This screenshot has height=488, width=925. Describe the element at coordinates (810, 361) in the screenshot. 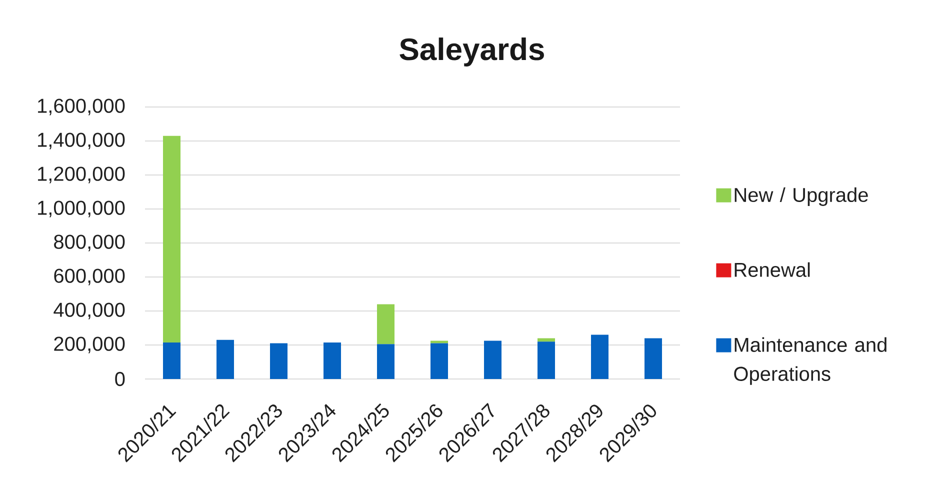

I see `legend-label: Maintenance and Operations` at that location.